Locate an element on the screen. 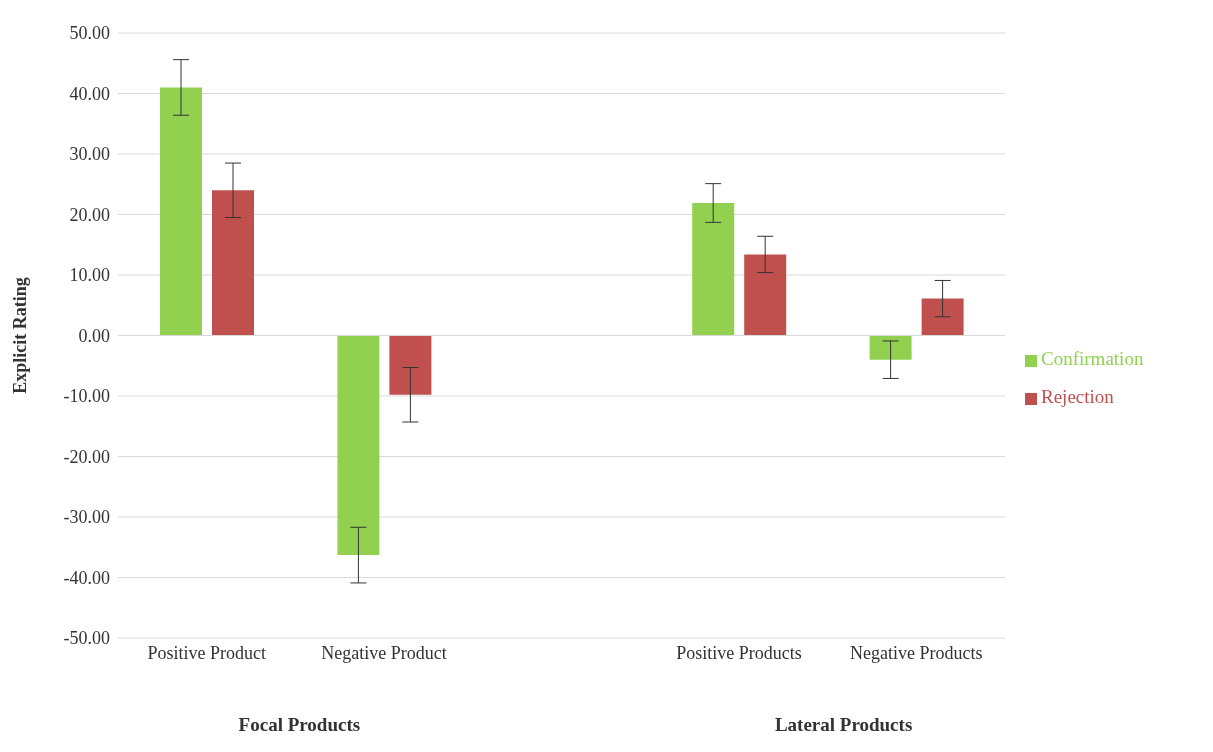  y-tick-label: 30.00 is located at coordinates (89, 154).